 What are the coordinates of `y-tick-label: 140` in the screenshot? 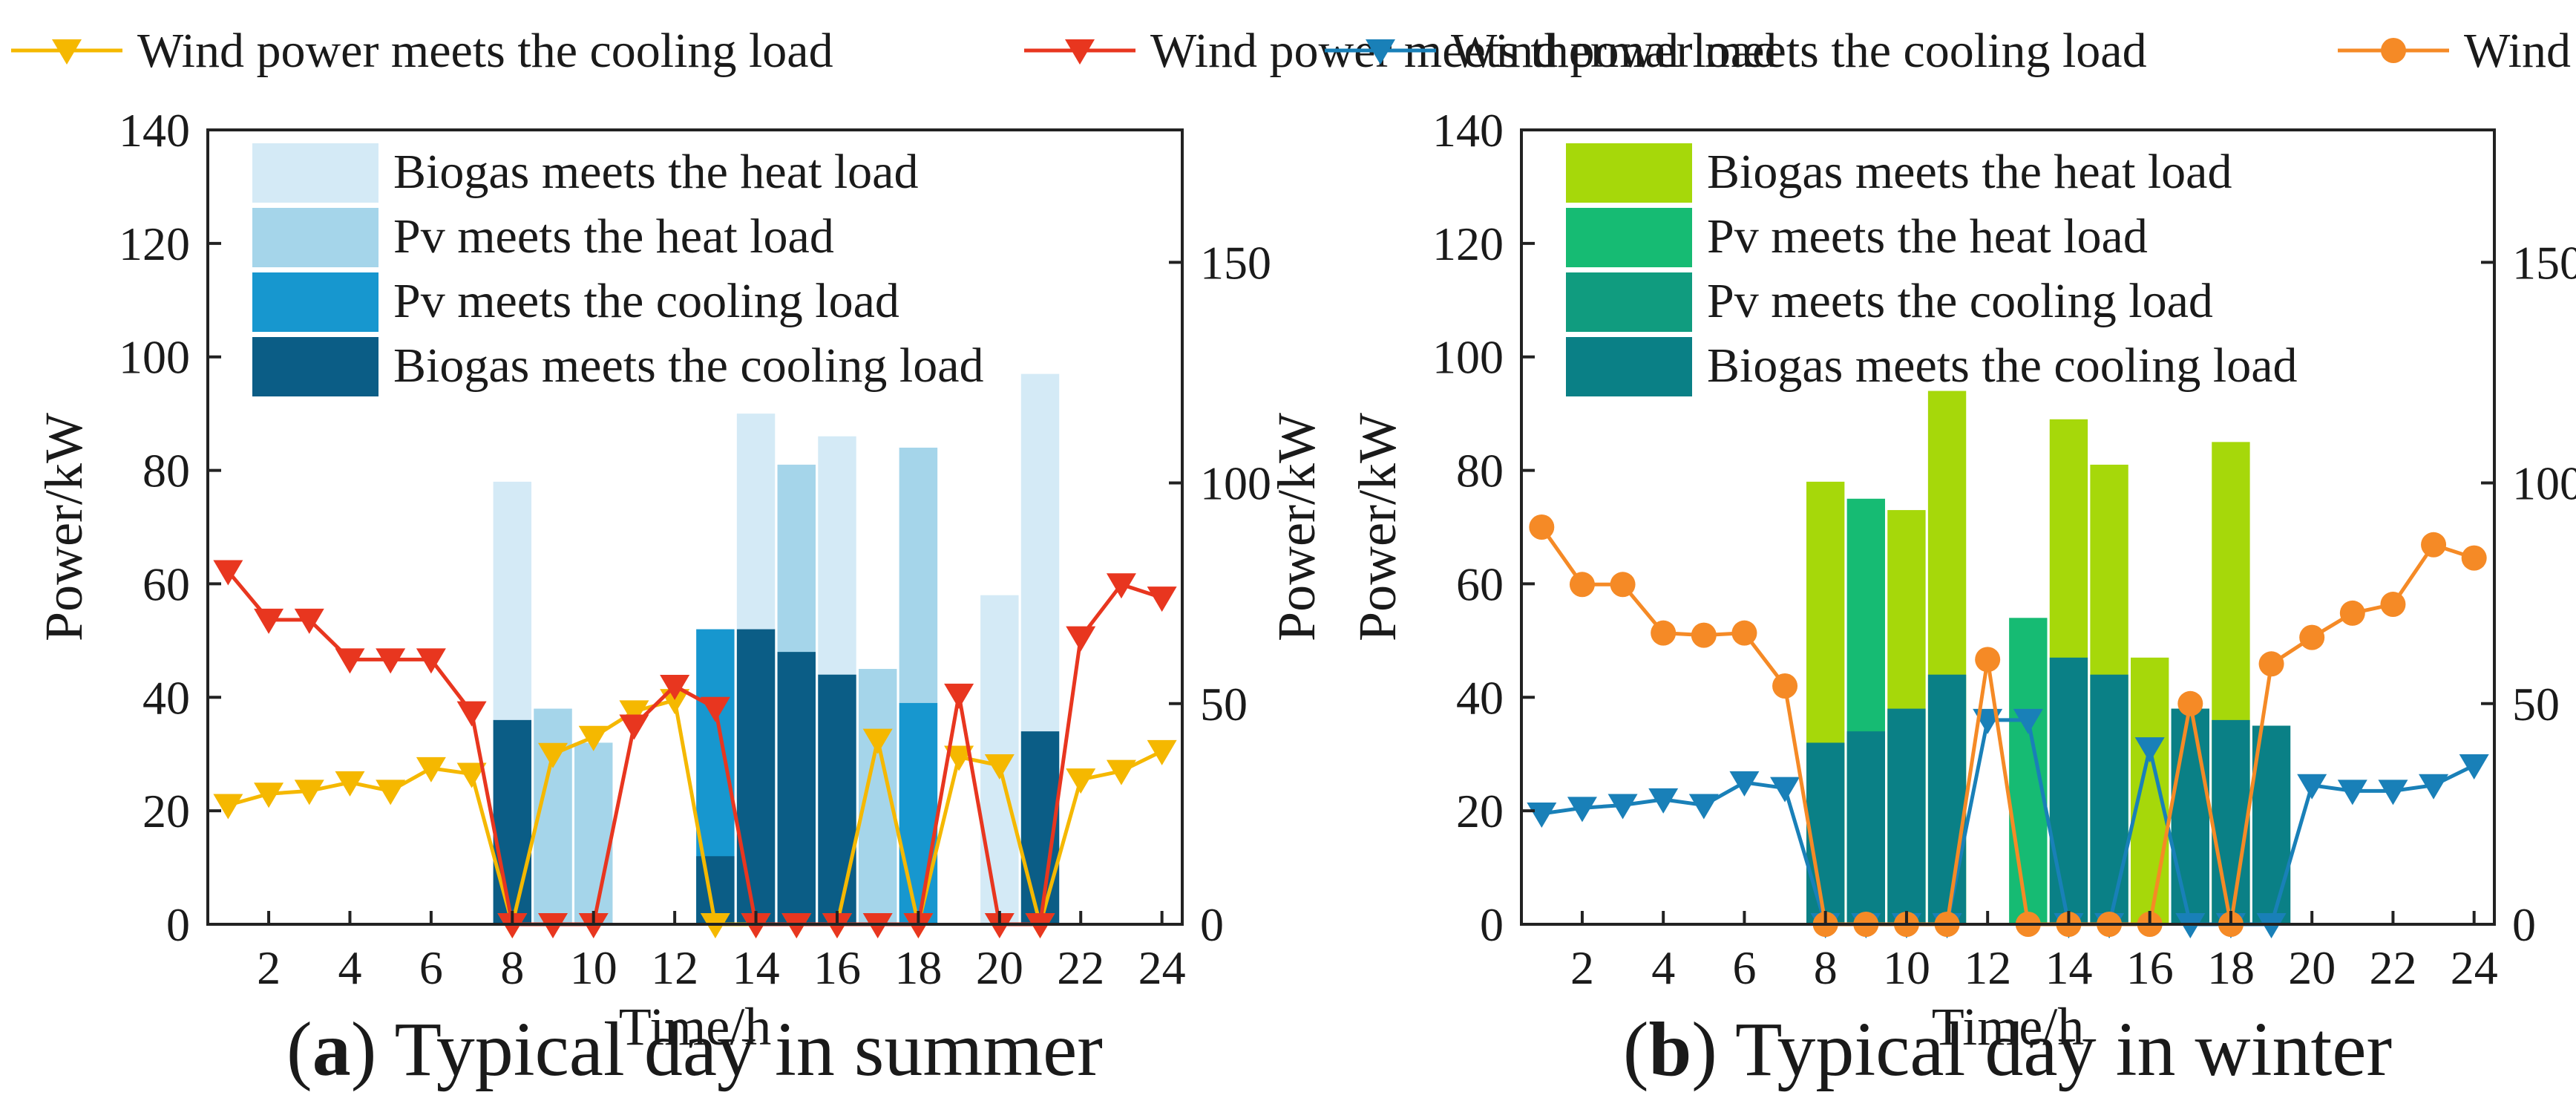 It's located at (1468, 130).